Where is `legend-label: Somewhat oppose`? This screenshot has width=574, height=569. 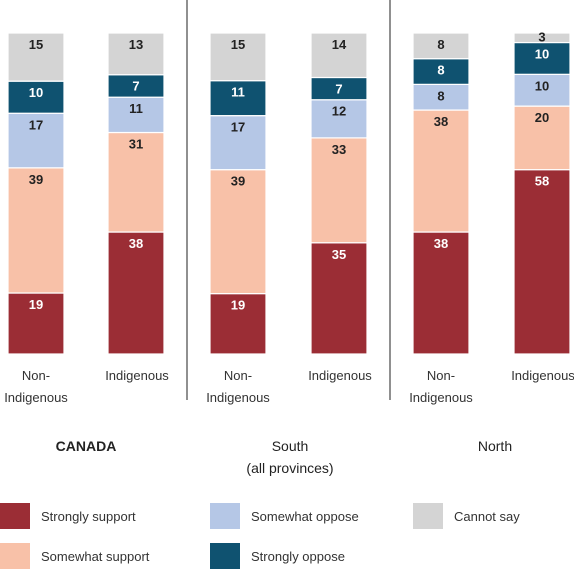
legend-label: Somewhat oppose is located at coordinates (305, 516).